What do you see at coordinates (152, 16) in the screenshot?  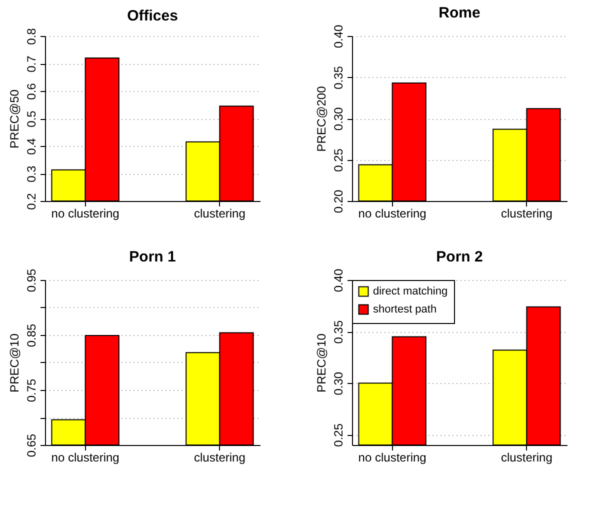 I see `chart-title: Offices` at bounding box center [152, 16].